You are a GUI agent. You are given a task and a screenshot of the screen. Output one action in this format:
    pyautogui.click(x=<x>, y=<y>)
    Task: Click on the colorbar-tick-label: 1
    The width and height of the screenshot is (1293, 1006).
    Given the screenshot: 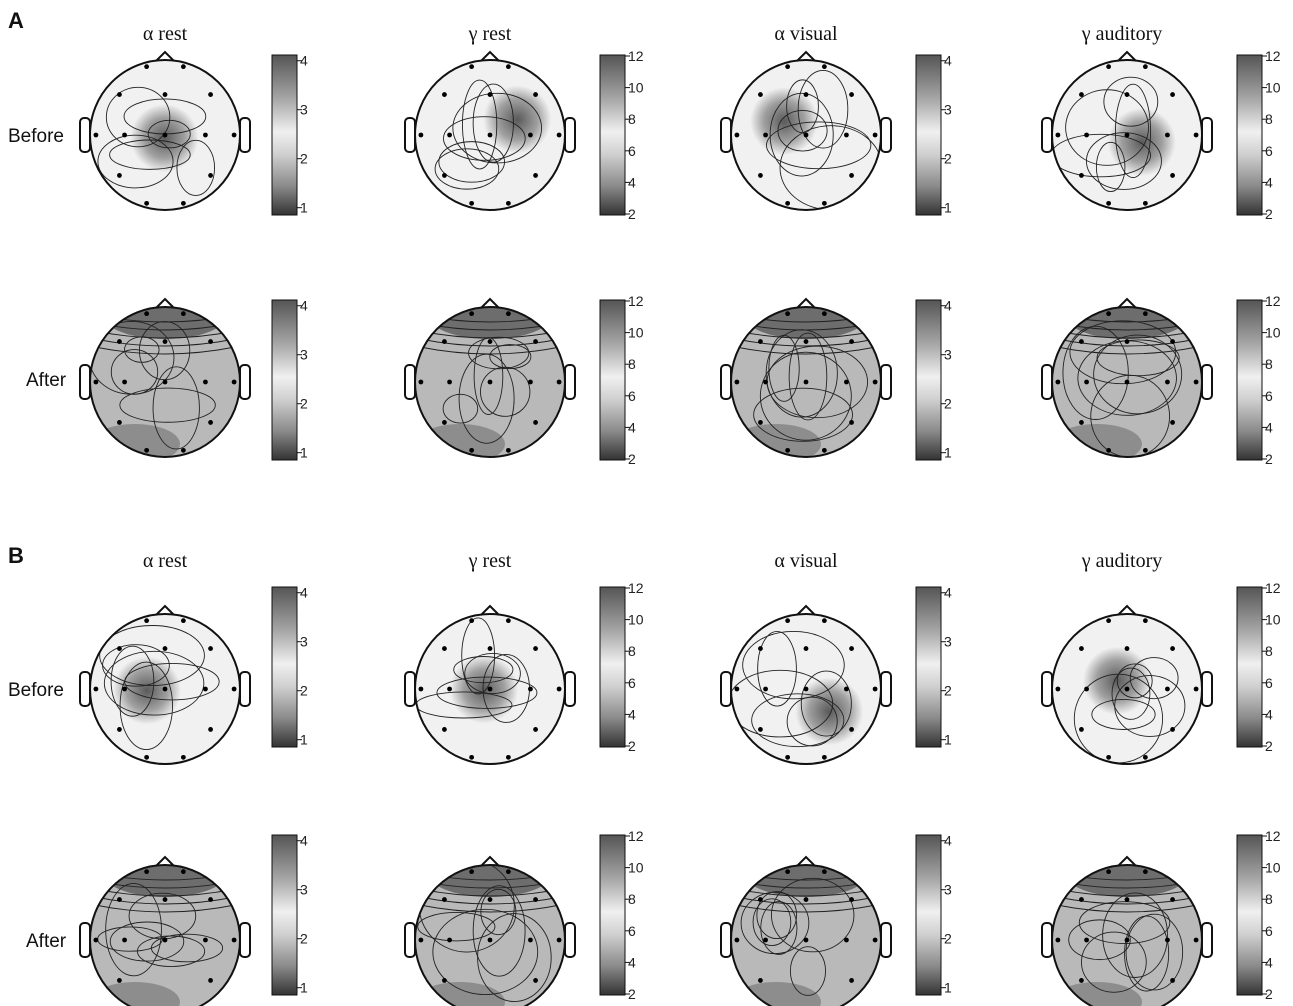 What is the action you would take?
    pyautogui.click(x=948, y=988)
    